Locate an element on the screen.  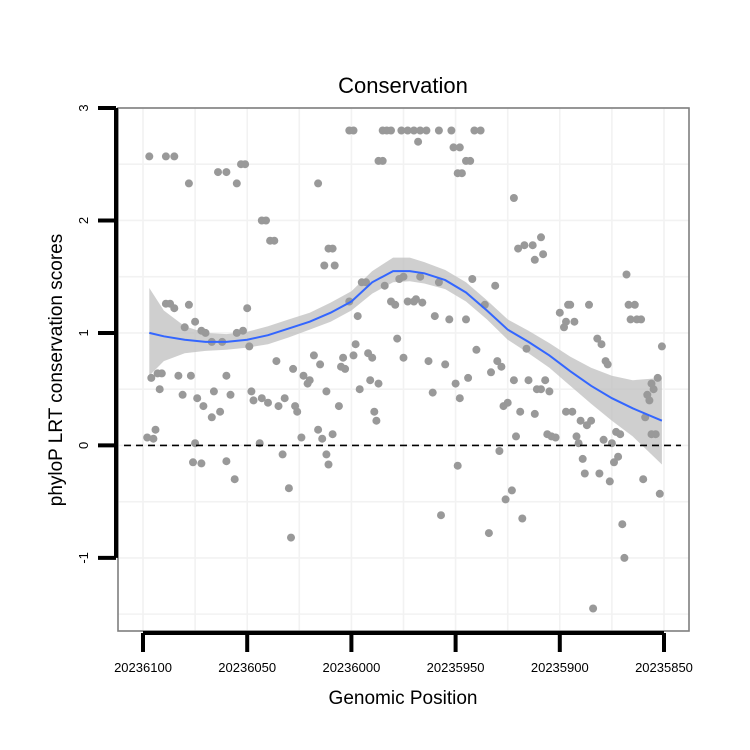
smooth-line is located at coordinates (406, 346).